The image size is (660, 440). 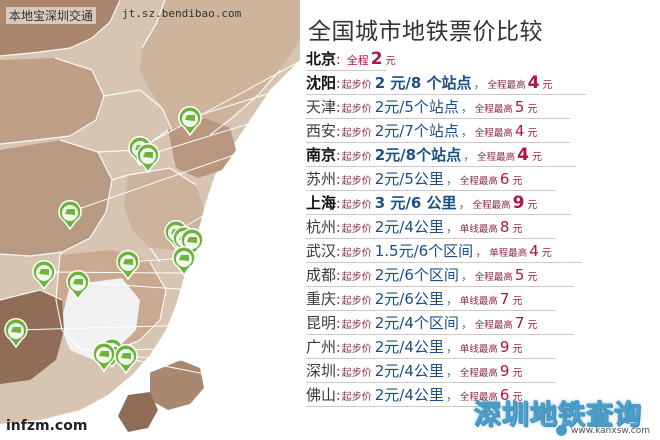 What do you see at coordinates (416, 107) in the screenshot?
I see `start-fare-value: 2元/5个站点` at bounding box center [416, 107].